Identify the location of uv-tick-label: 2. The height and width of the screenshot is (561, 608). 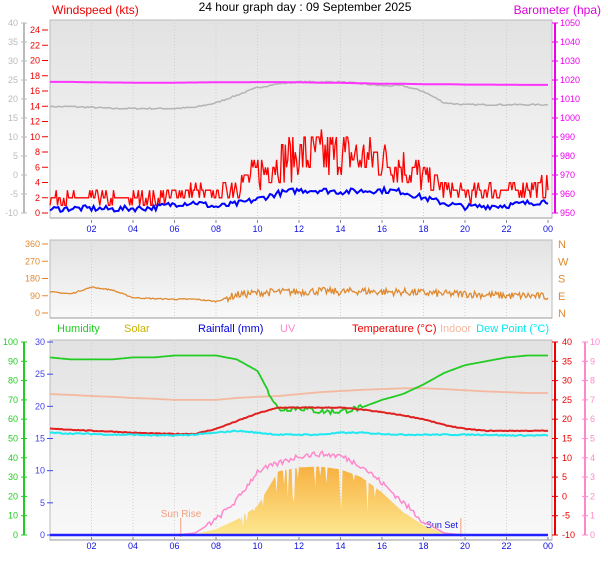
(592, 496).